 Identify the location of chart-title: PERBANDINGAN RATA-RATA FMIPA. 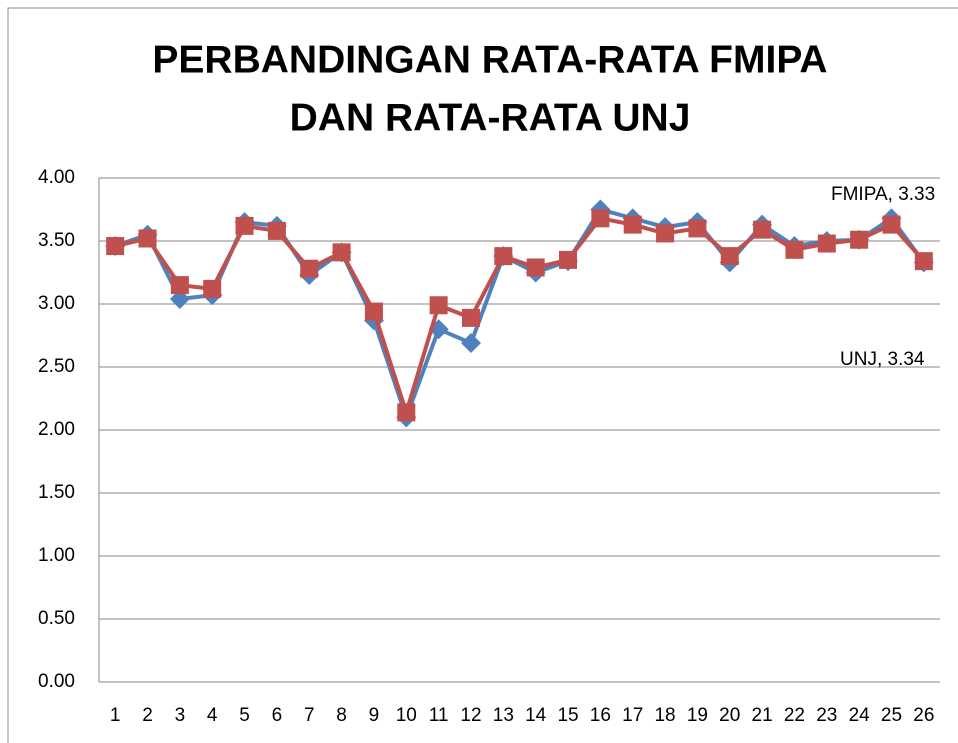
(489, 59).